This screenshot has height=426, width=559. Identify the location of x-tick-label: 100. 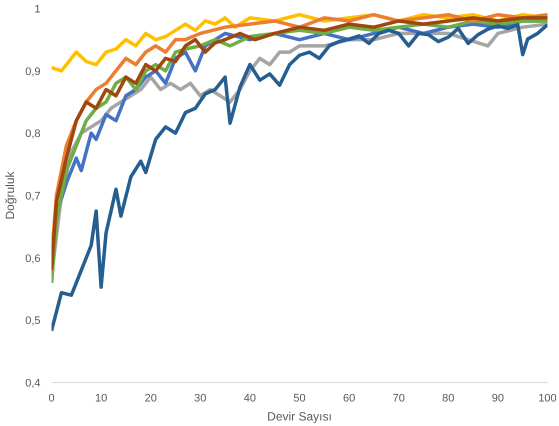
(547, 398).